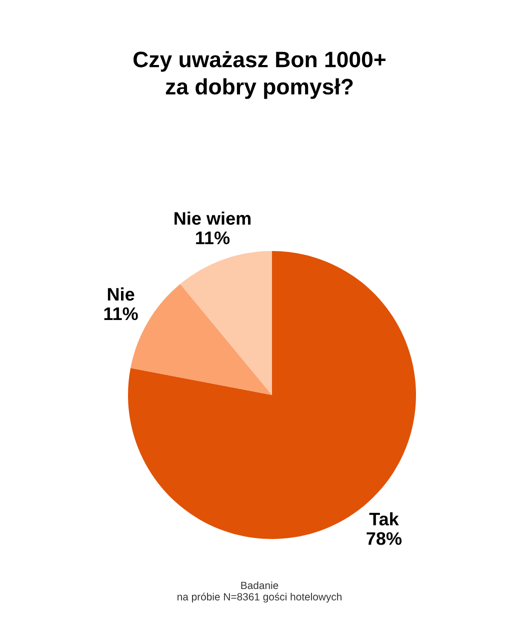 The width and height of the screenshot is (519, 633). Describe the element at coordinates (260, 75) in the screenshot. I see `chart-title: Czy uważasz Bon 1000+ za dobry pomysł?` at that location.